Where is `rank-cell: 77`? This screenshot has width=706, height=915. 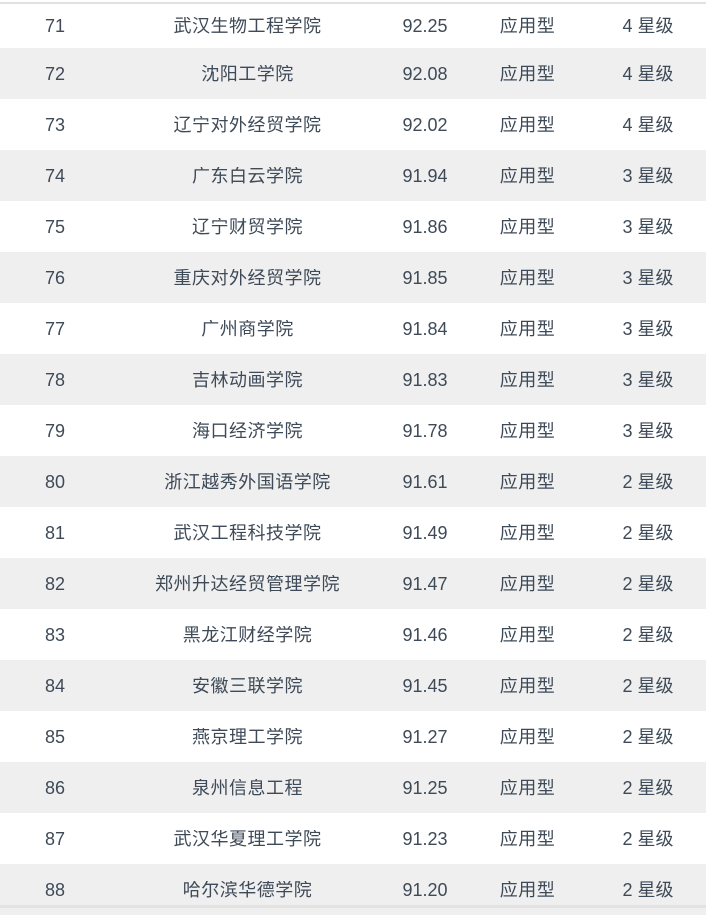 rank-cell: 77 is located at coordinates (55, 328).